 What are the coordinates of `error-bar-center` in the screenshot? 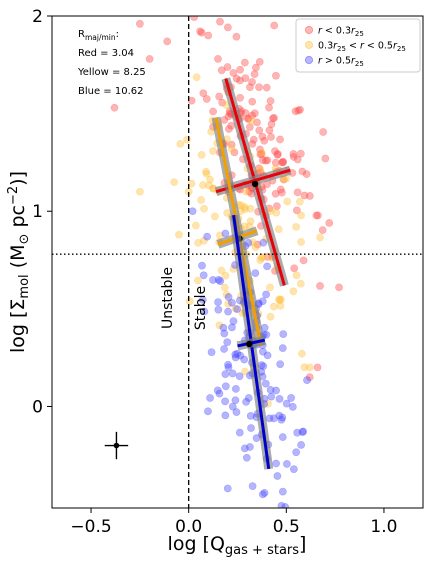 It's located at (116, 445).